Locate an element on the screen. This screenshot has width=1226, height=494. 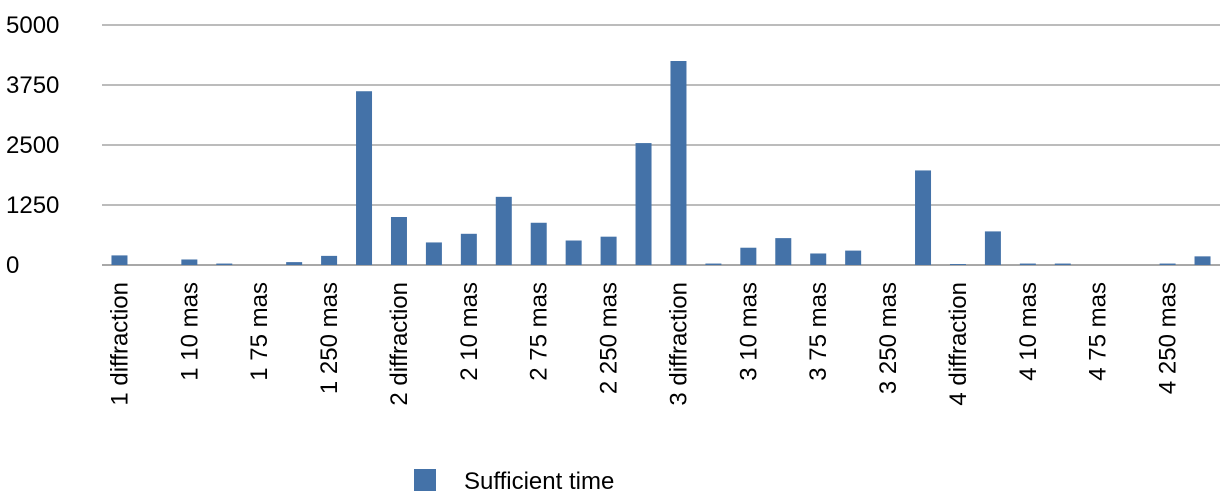
x-tick-label: 3 75 mas is located at coordinates (818, 331).